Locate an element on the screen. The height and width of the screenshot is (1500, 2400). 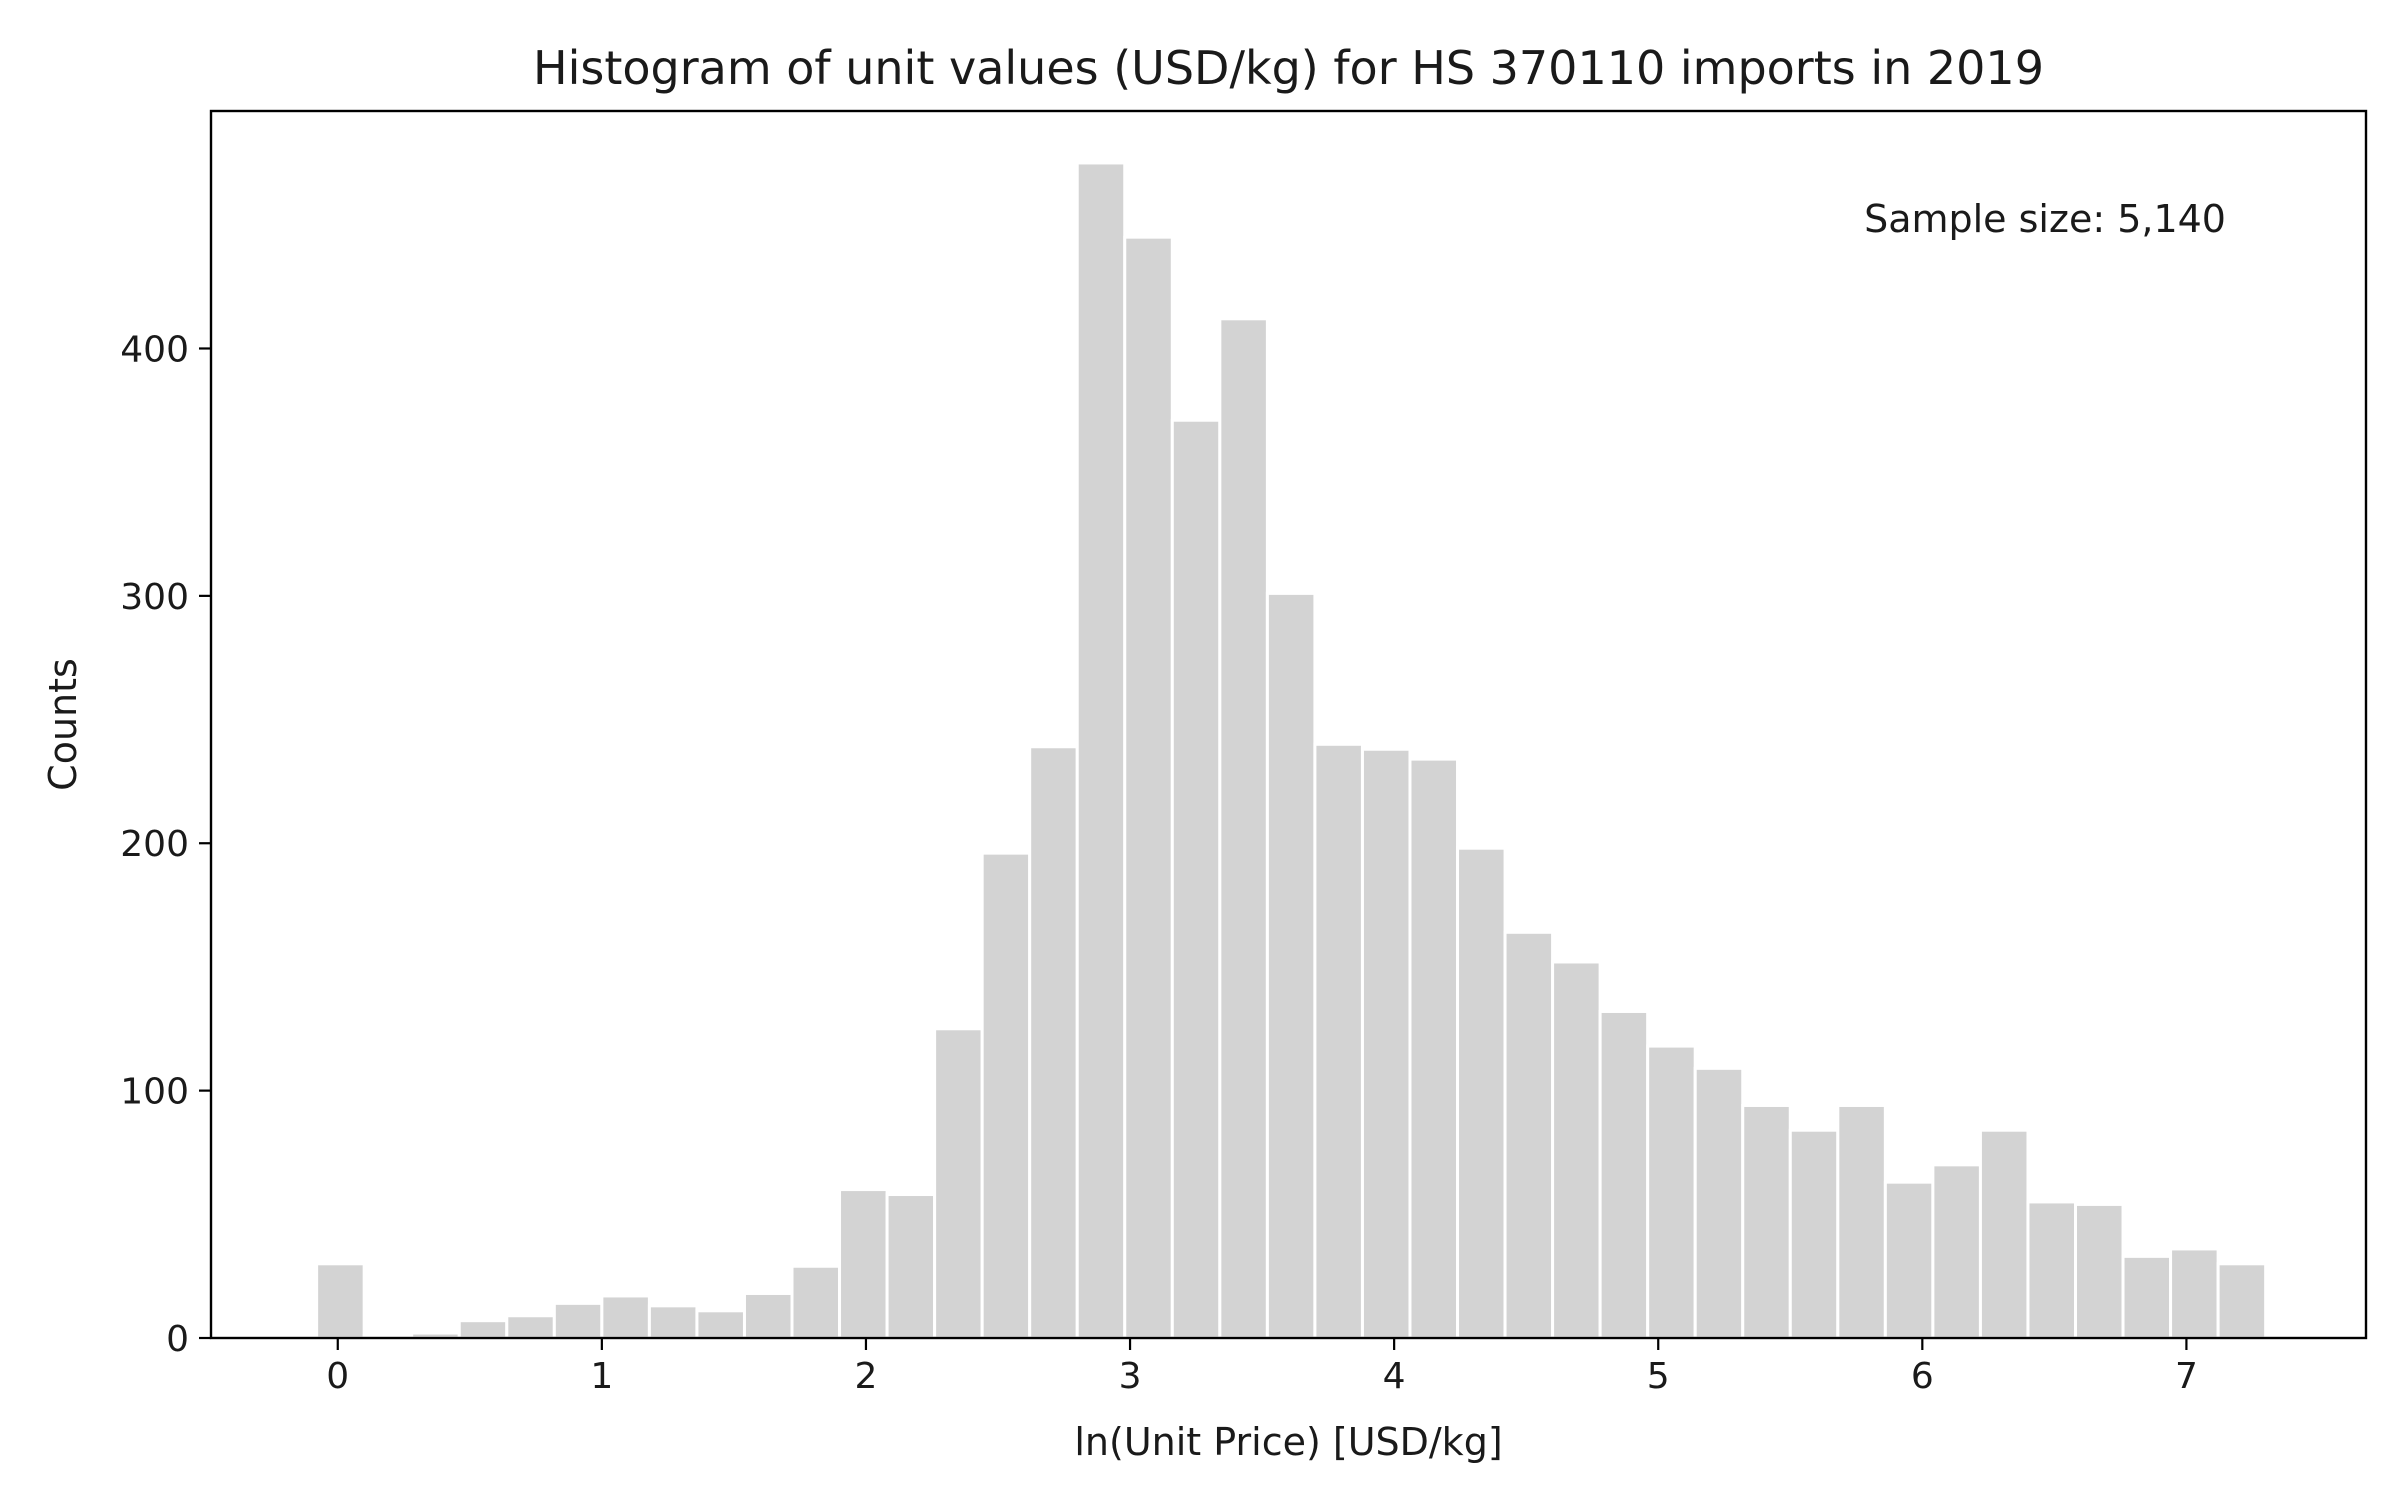
y-tick-label: 0 is located at coordinates (177, 1339).